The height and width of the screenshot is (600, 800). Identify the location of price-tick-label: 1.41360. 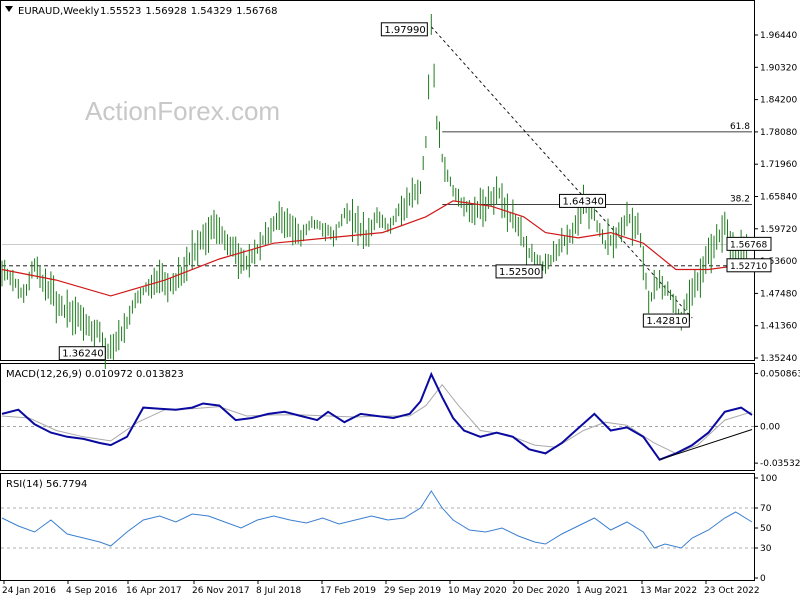
(778, 327).